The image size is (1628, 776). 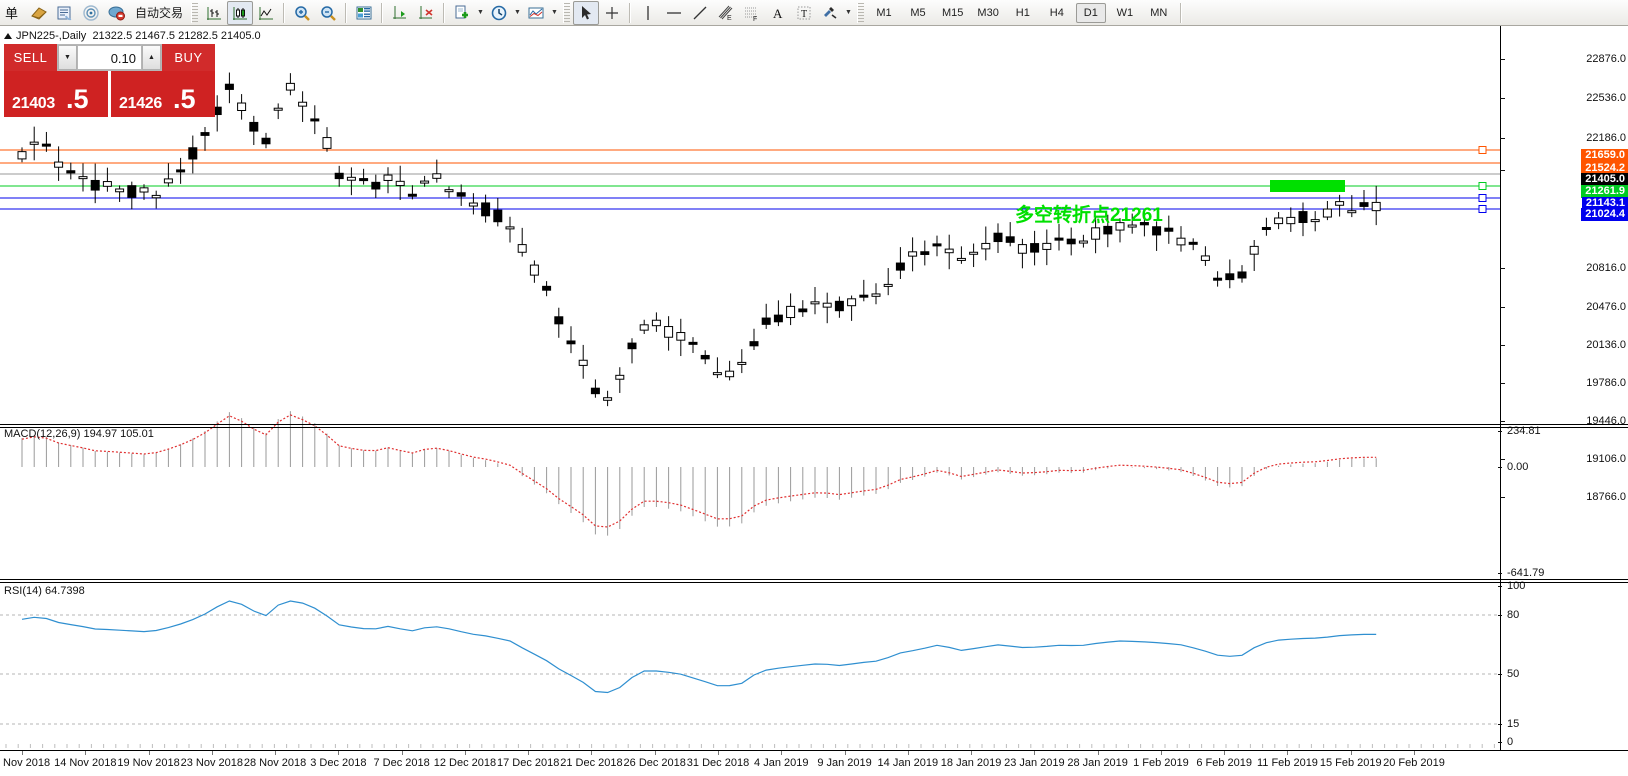 What do you see at coordinates (426, 13) in the screenshot?
I see `chart-shift-icon` at bounding box center [426, 13].